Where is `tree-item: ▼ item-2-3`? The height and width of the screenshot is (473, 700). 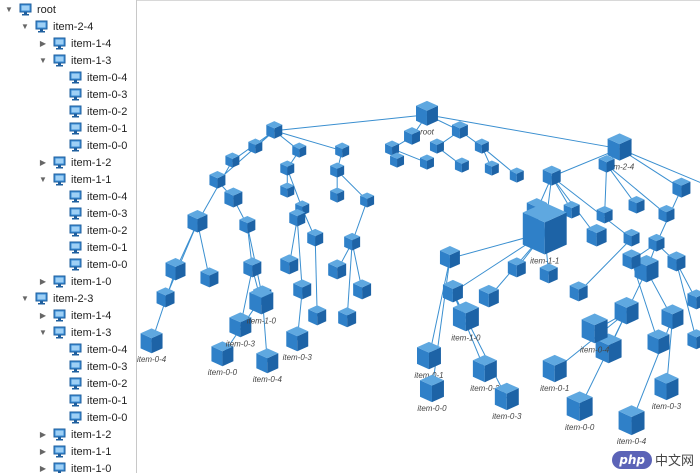
tree-item: ▼ item-2-3 is located at coordinates (56, 298).